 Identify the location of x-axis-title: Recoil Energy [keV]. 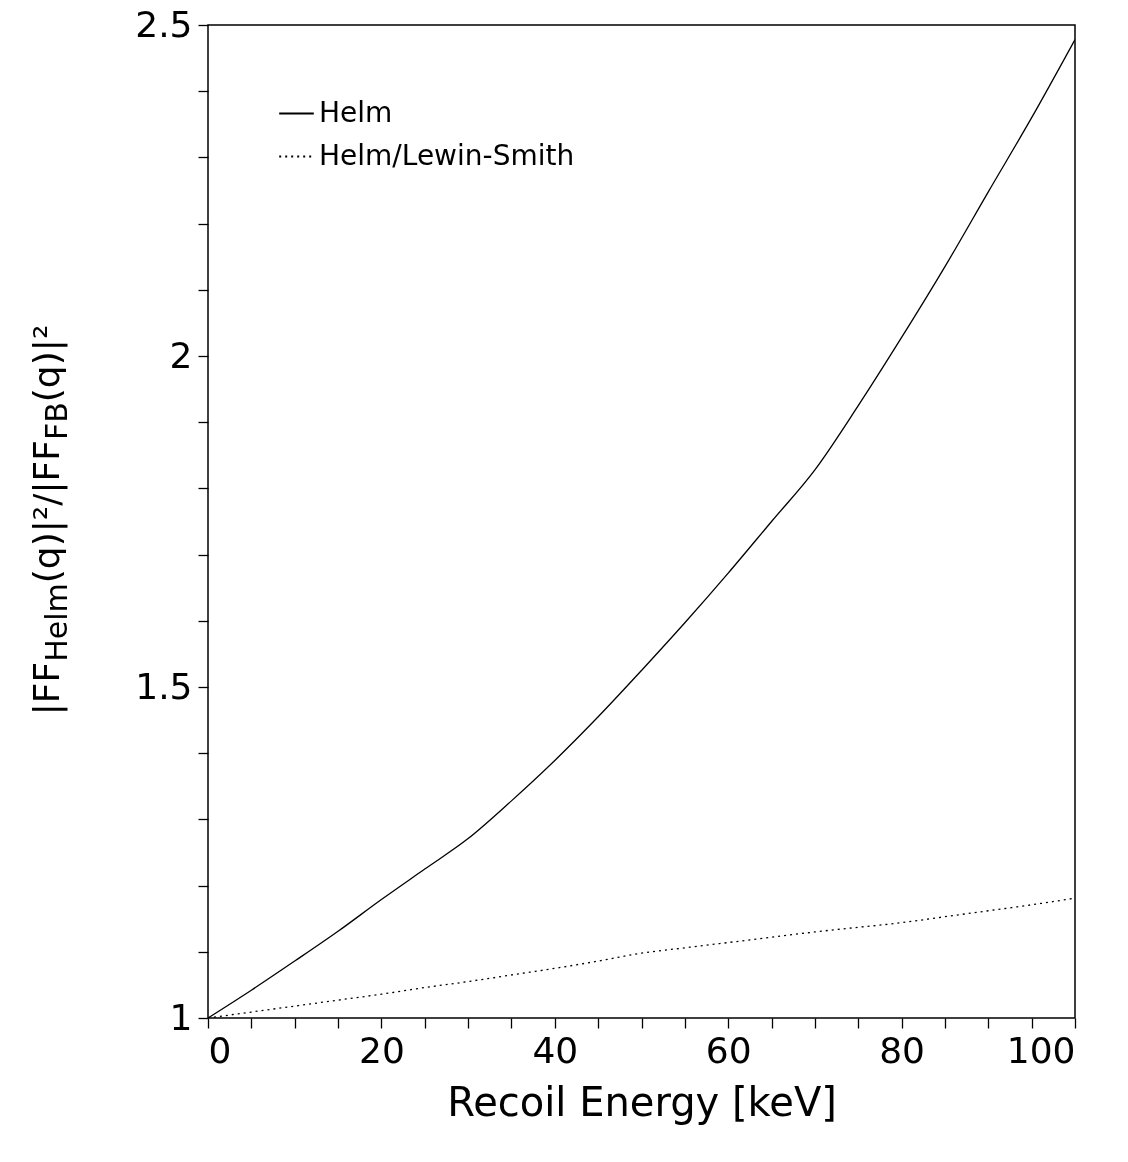
(642, 1101).